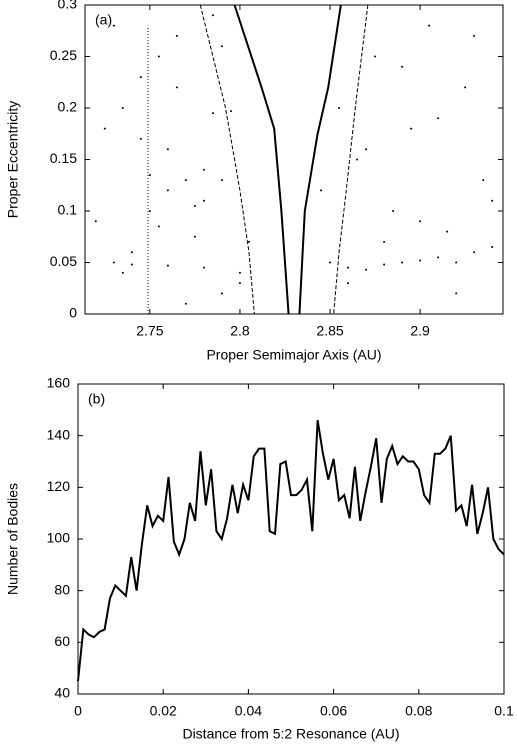 The width and height of the screenshot is (517, 744). I want to click on y-tick-label: 0.05, so click(63, 261).